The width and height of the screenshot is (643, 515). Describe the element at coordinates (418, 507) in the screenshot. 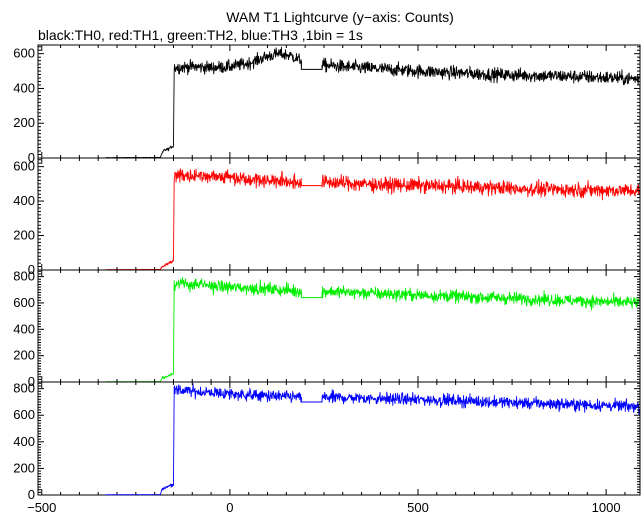

I see `x-tick-label: 500` at that location.